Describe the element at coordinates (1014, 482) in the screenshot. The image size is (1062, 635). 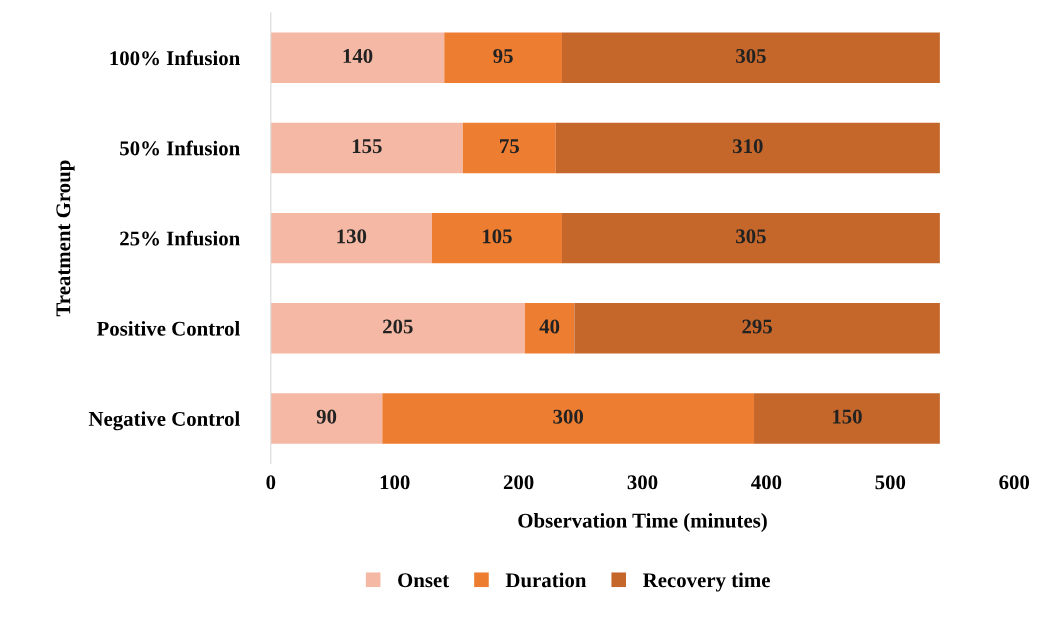
I see `x-tick-label: 600` at that location.